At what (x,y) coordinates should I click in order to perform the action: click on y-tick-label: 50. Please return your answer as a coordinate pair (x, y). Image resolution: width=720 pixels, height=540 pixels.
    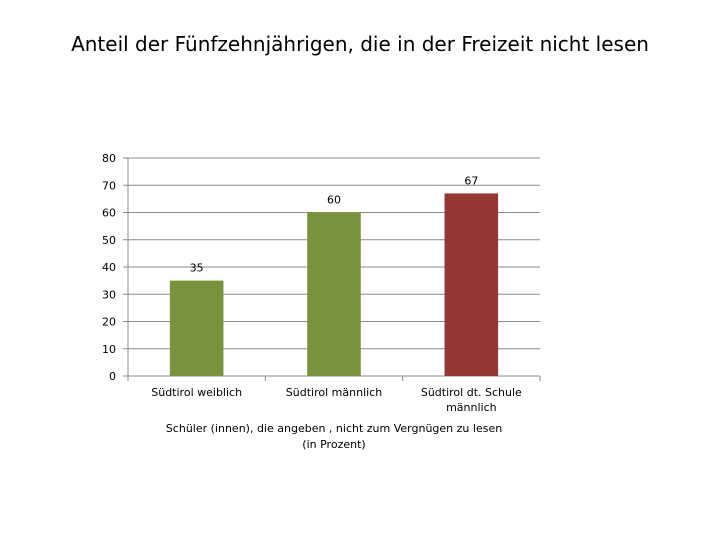
    Looking at the image, I should click on (109, 240).